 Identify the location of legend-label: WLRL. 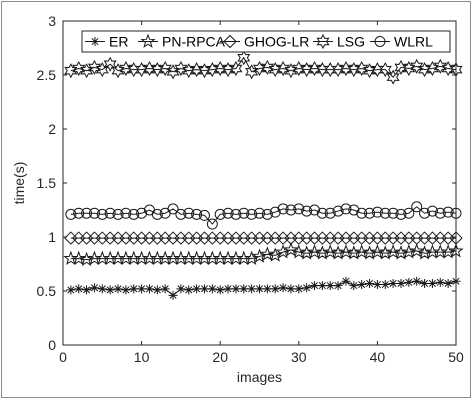
(413, 42).